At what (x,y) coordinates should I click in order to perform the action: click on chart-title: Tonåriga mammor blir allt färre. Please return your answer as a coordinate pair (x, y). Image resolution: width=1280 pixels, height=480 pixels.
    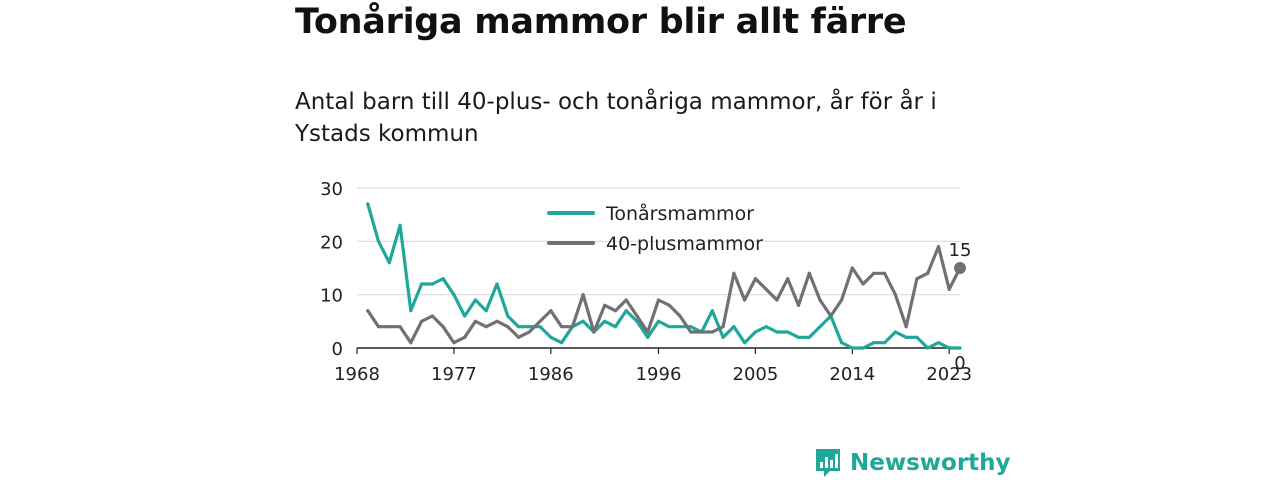
    Looking at the image, I should click on (601, 22).